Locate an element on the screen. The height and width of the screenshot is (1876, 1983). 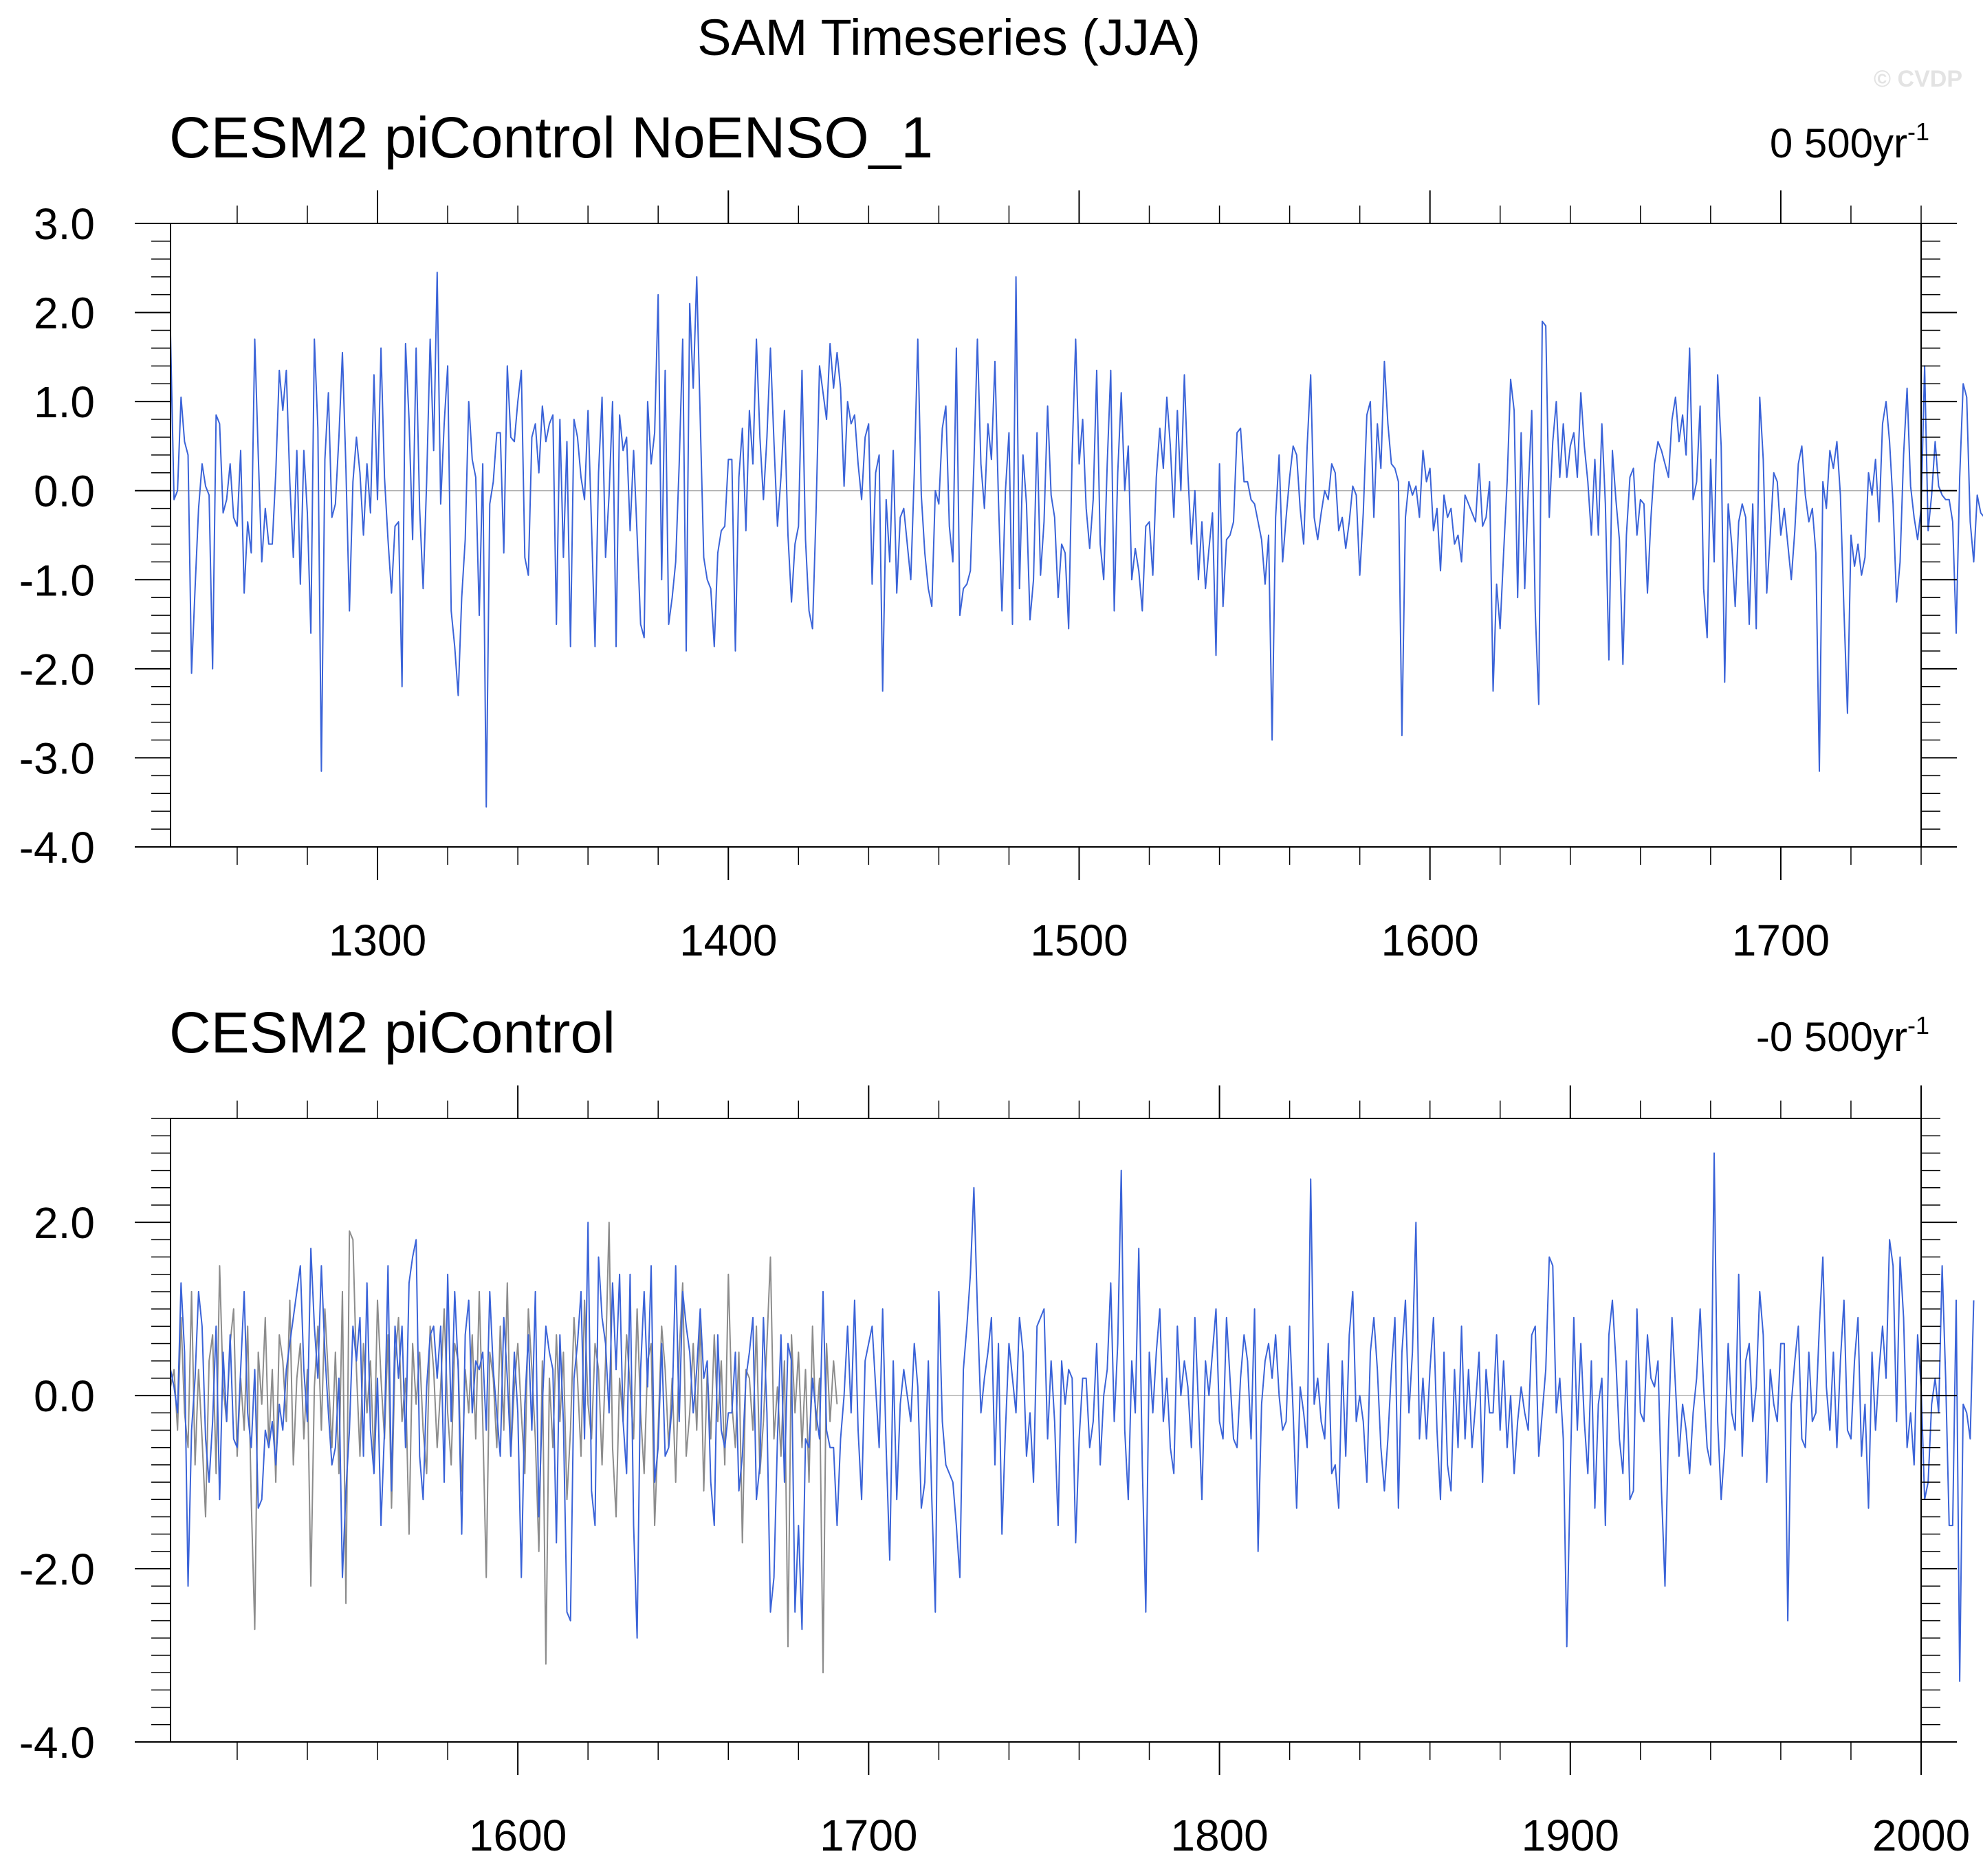
panel-2-trend-label: -0 500yr-1 is located at coordinates (1842, 1036).